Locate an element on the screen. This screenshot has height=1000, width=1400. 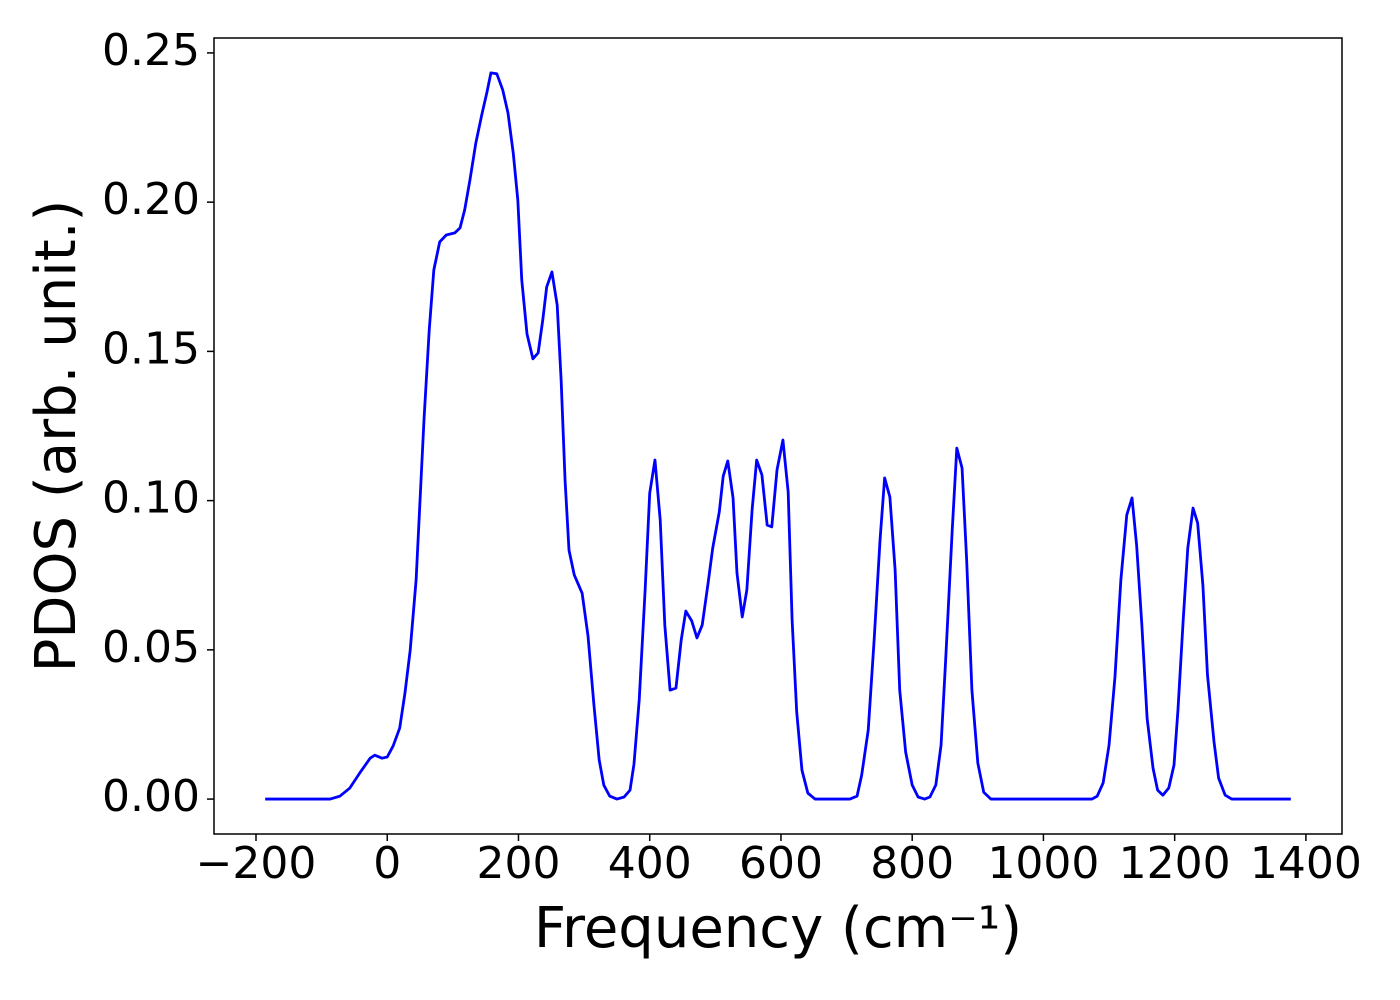
y-tick-label: 0.10 is located at coordinates (151, 498).